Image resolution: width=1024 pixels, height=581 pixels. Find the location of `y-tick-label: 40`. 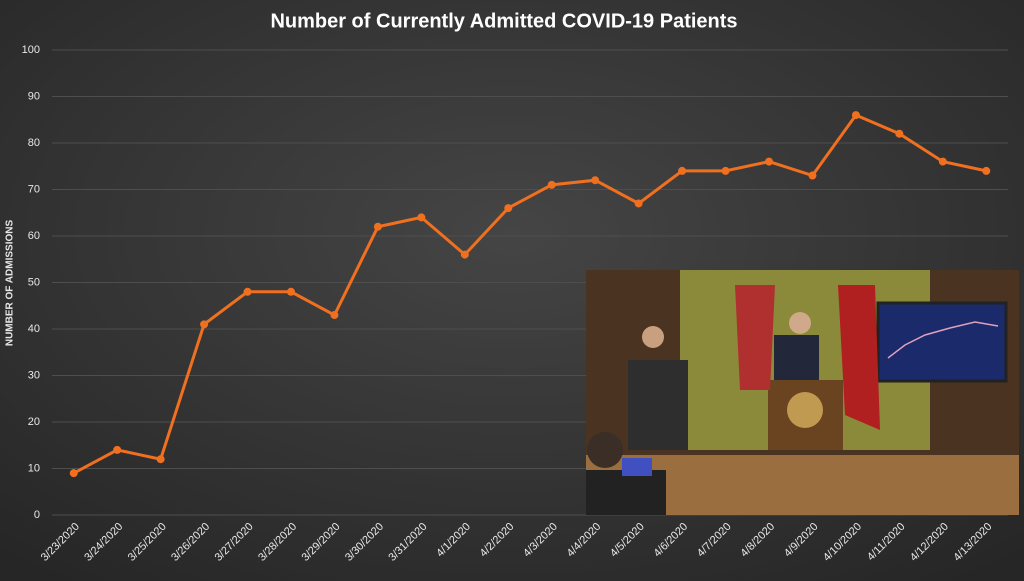

y-tick-label: 40 is located at coordinates (34, 329).